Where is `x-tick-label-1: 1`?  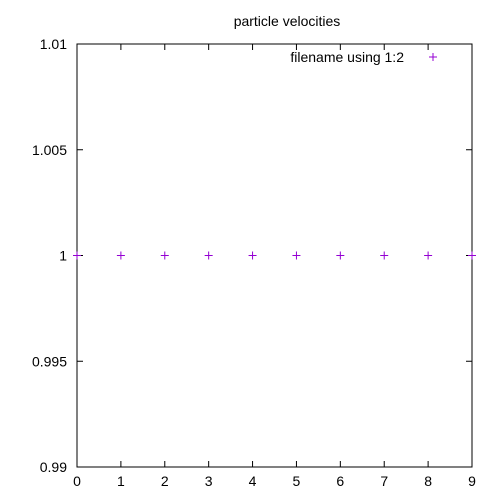 x-tick-label-1: 1 is located at coordinates (121, 481).